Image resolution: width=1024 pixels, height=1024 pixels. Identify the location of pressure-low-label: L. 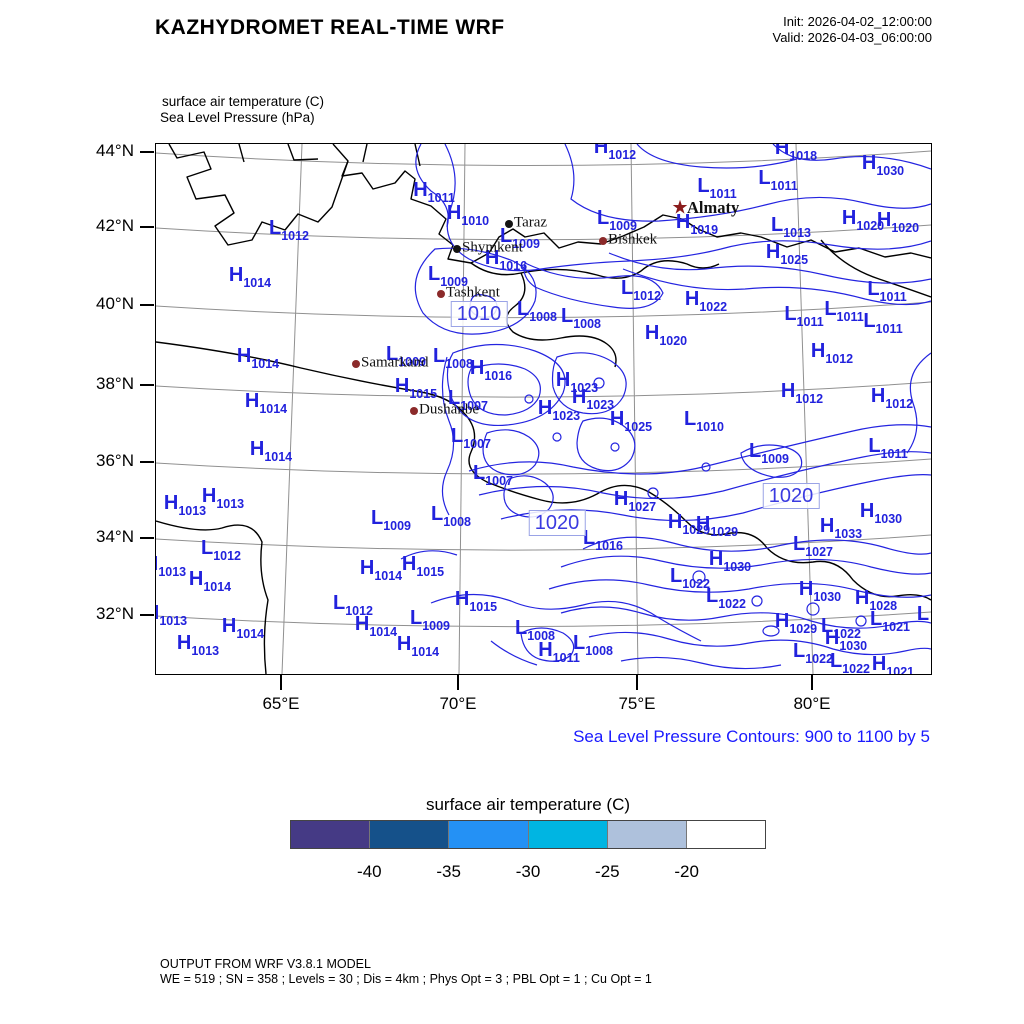
(923, 614).